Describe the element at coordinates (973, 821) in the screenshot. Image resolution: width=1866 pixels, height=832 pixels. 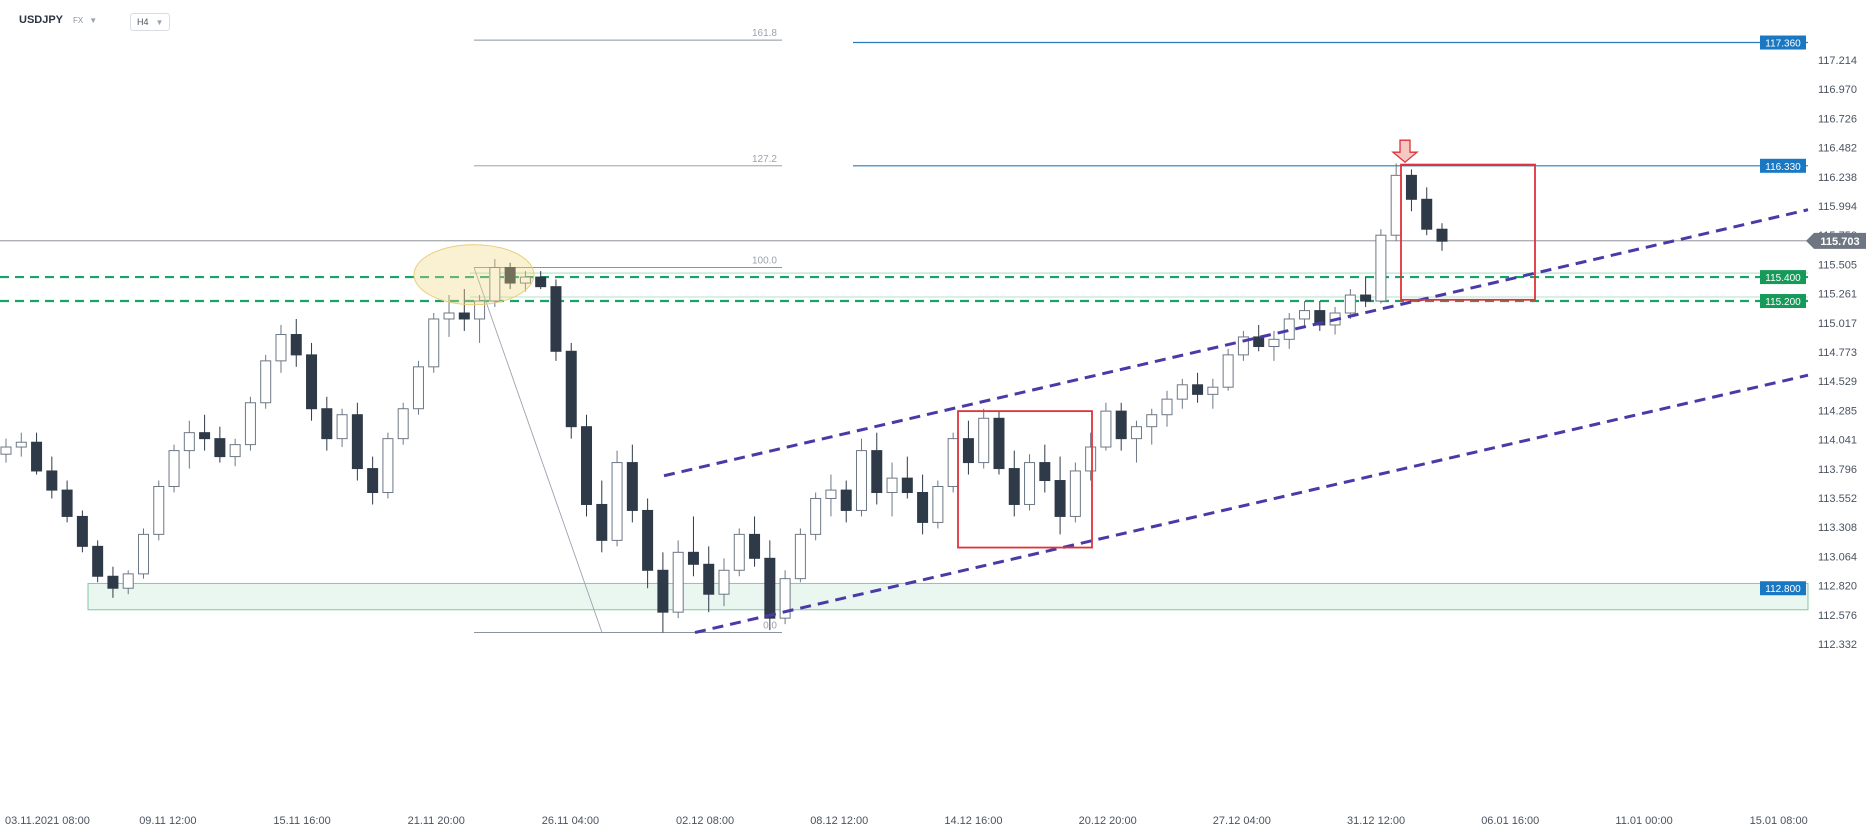
I see `x-tick-label: 14.12 16:00` at that location.